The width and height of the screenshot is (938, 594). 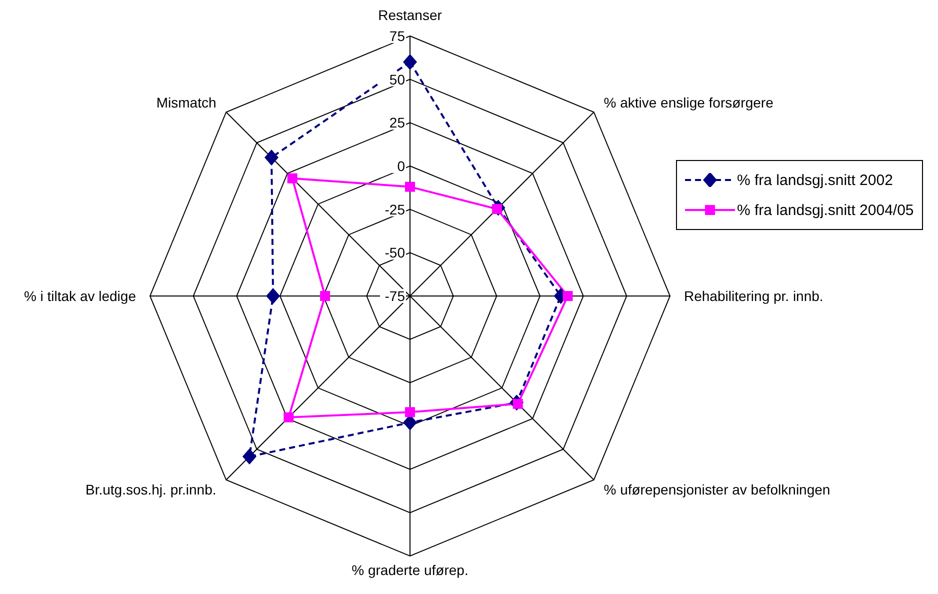 What do you see at coordinates (151, 490) in the screenshot?
I see `spoke-label: Br.utg.sos.hj. pr.innb.` at bounding box center [151, 490].